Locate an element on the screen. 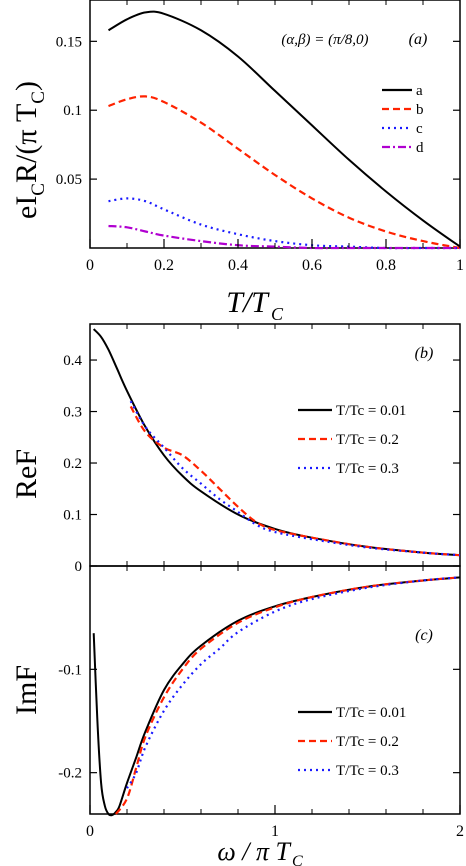  panel-c-xlabel: ω / π T is located at coordinates (254, 851).